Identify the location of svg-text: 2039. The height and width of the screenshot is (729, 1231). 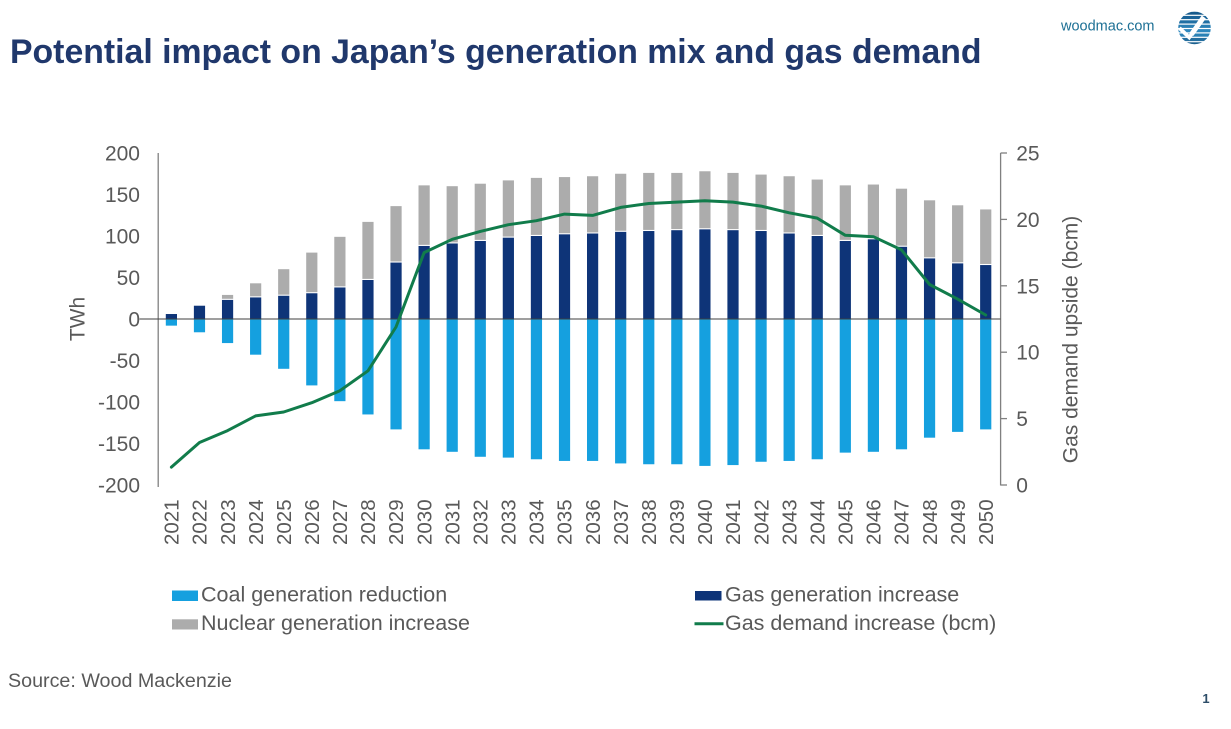
(677, 522).